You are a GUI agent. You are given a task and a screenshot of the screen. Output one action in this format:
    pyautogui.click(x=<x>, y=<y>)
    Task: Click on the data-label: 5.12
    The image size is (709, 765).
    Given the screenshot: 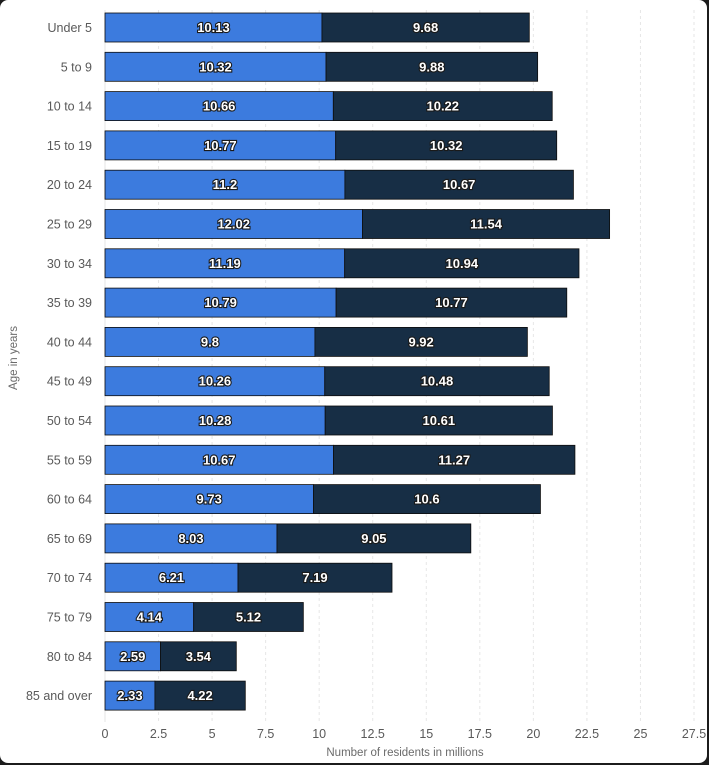 What is the action you would take?
    pyautogui.click(x=248, y=617)
    